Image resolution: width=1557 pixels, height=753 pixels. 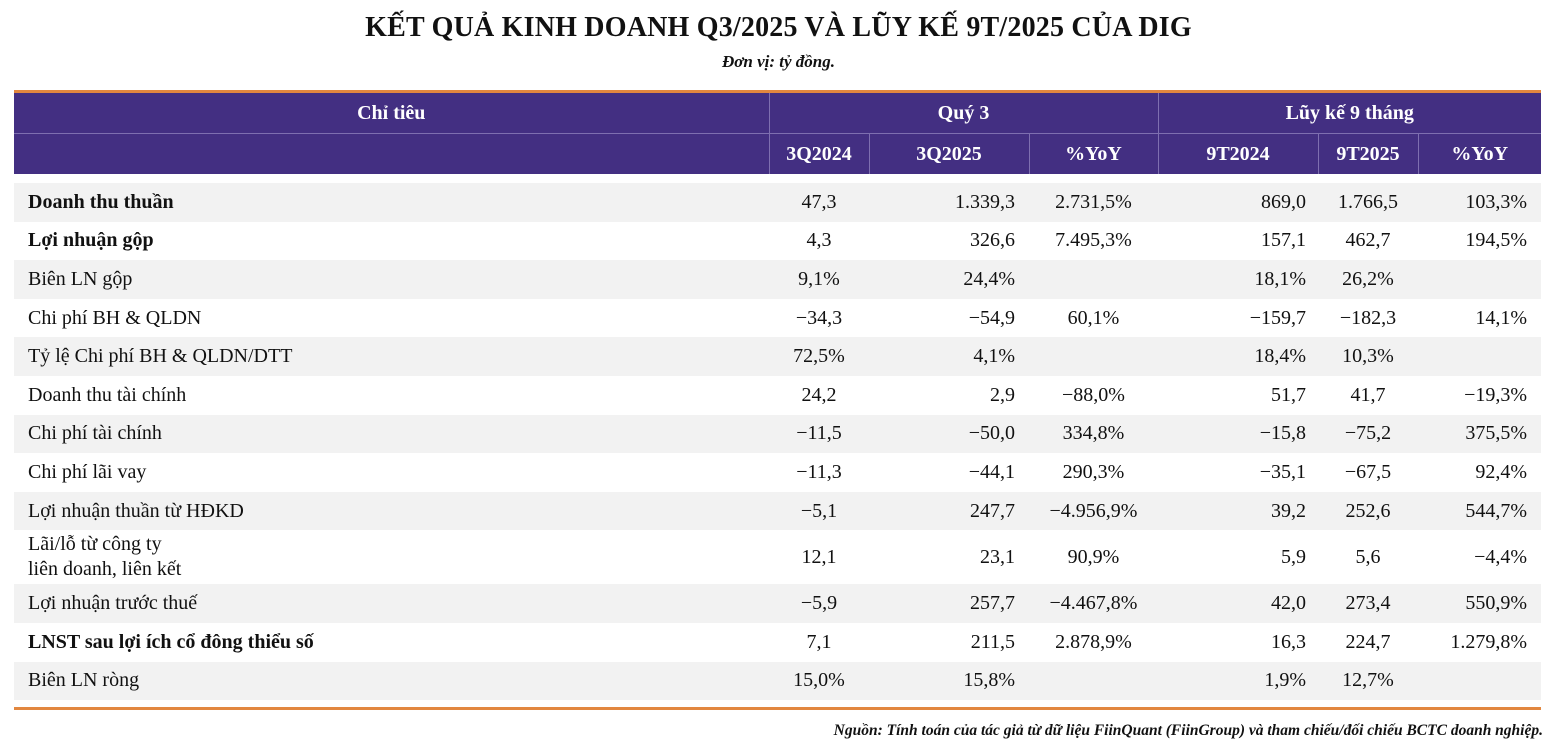 I want to click on row-value-3q2025-q3: 326,6, so click(x=949, y=241).